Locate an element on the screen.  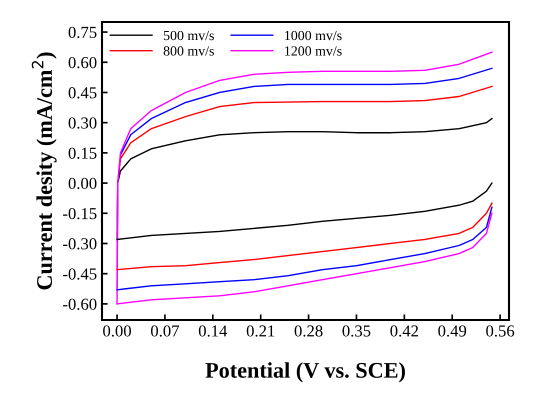
x-tick-label: 0.49 is located at coordinates (452, 331).